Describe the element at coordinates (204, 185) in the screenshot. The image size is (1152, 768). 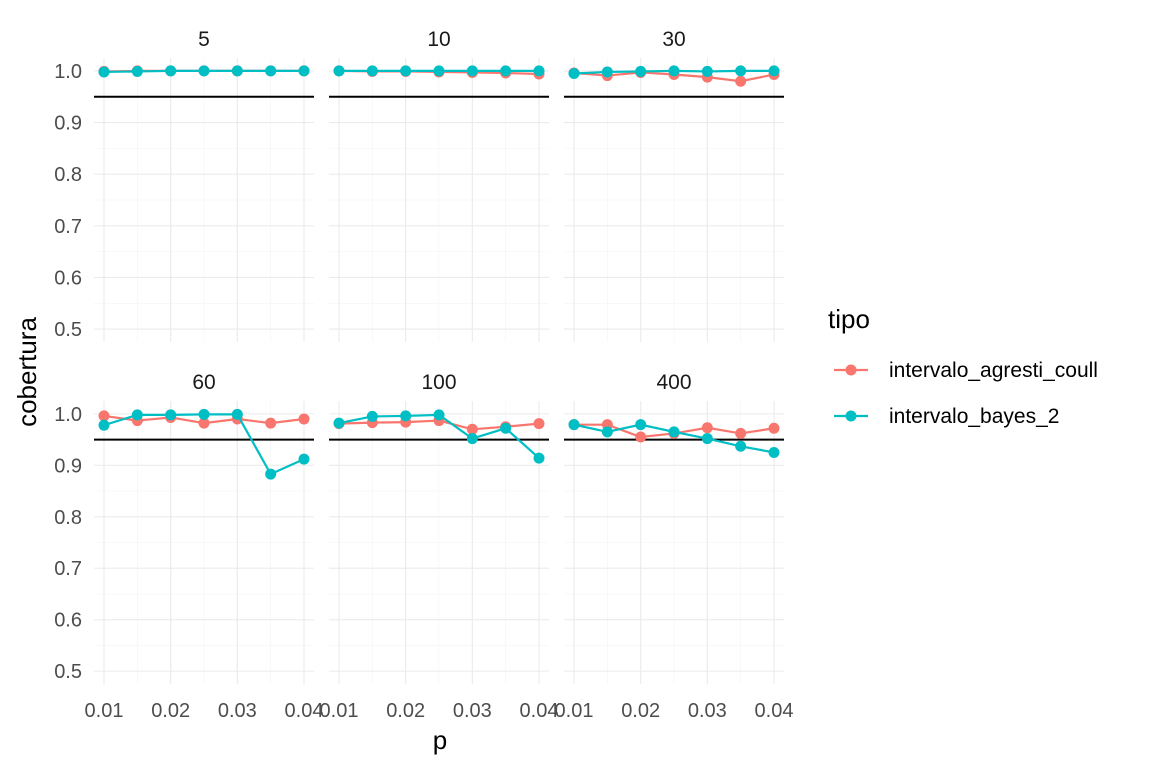
I see `facet-panel-5: 5` at that location.